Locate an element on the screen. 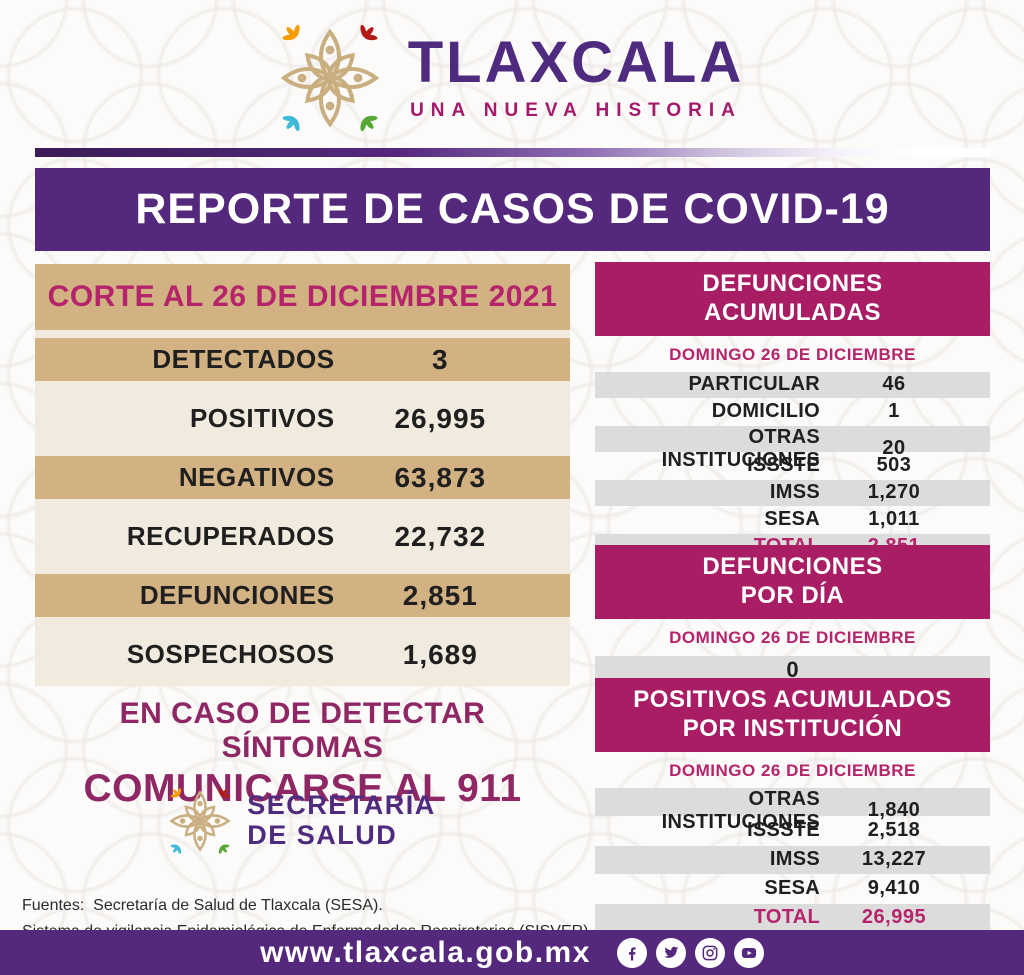  row-value: 46 is located at coordinates (894, 384).